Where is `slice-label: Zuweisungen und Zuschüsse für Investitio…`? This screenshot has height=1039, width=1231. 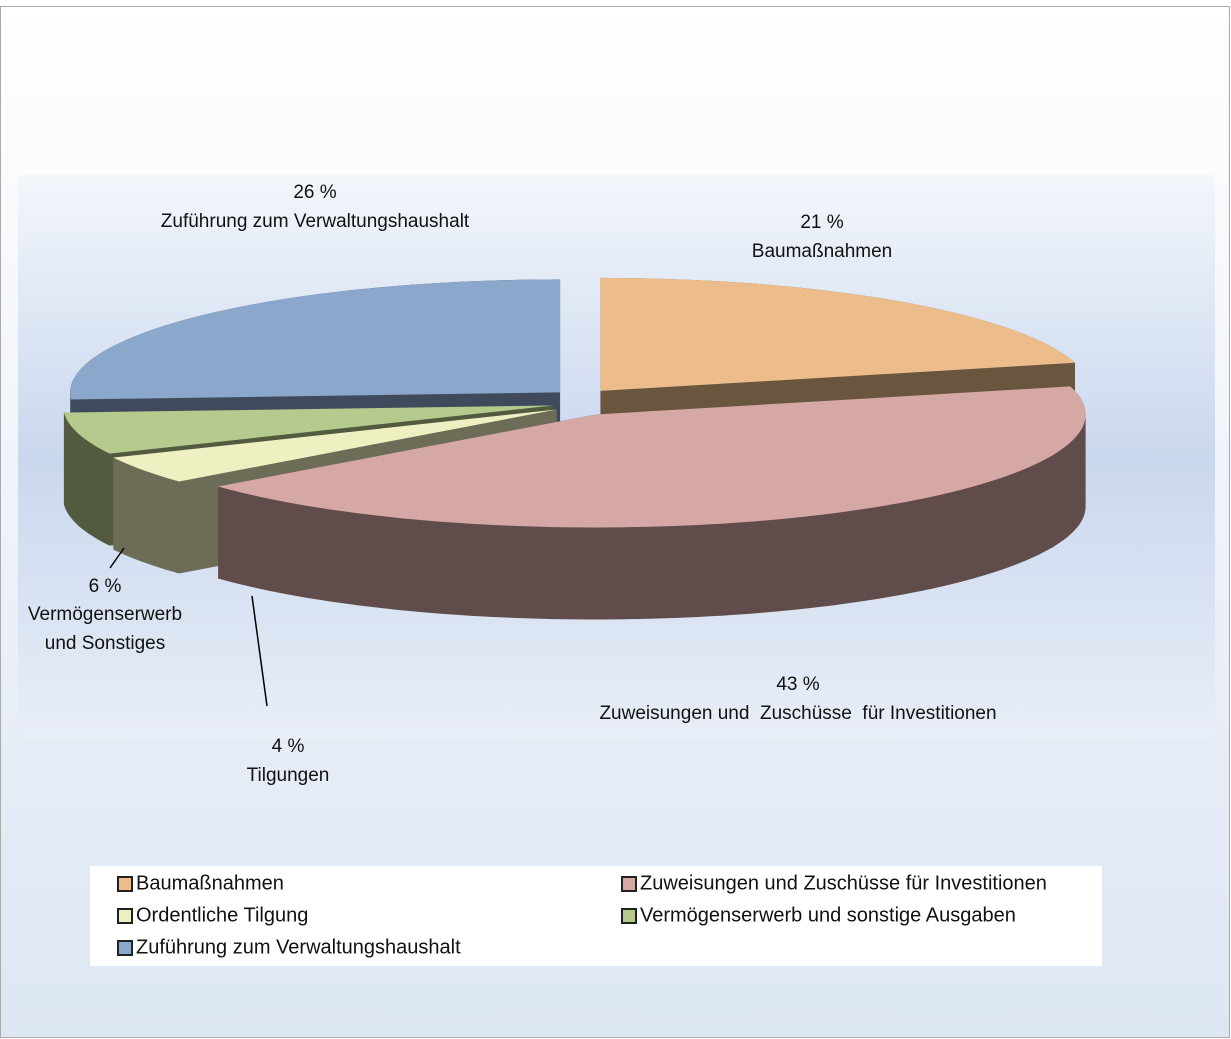
slice-label: Zuweisungen und Zuschüsse für Investitio… is located at coordinates (797, 713).